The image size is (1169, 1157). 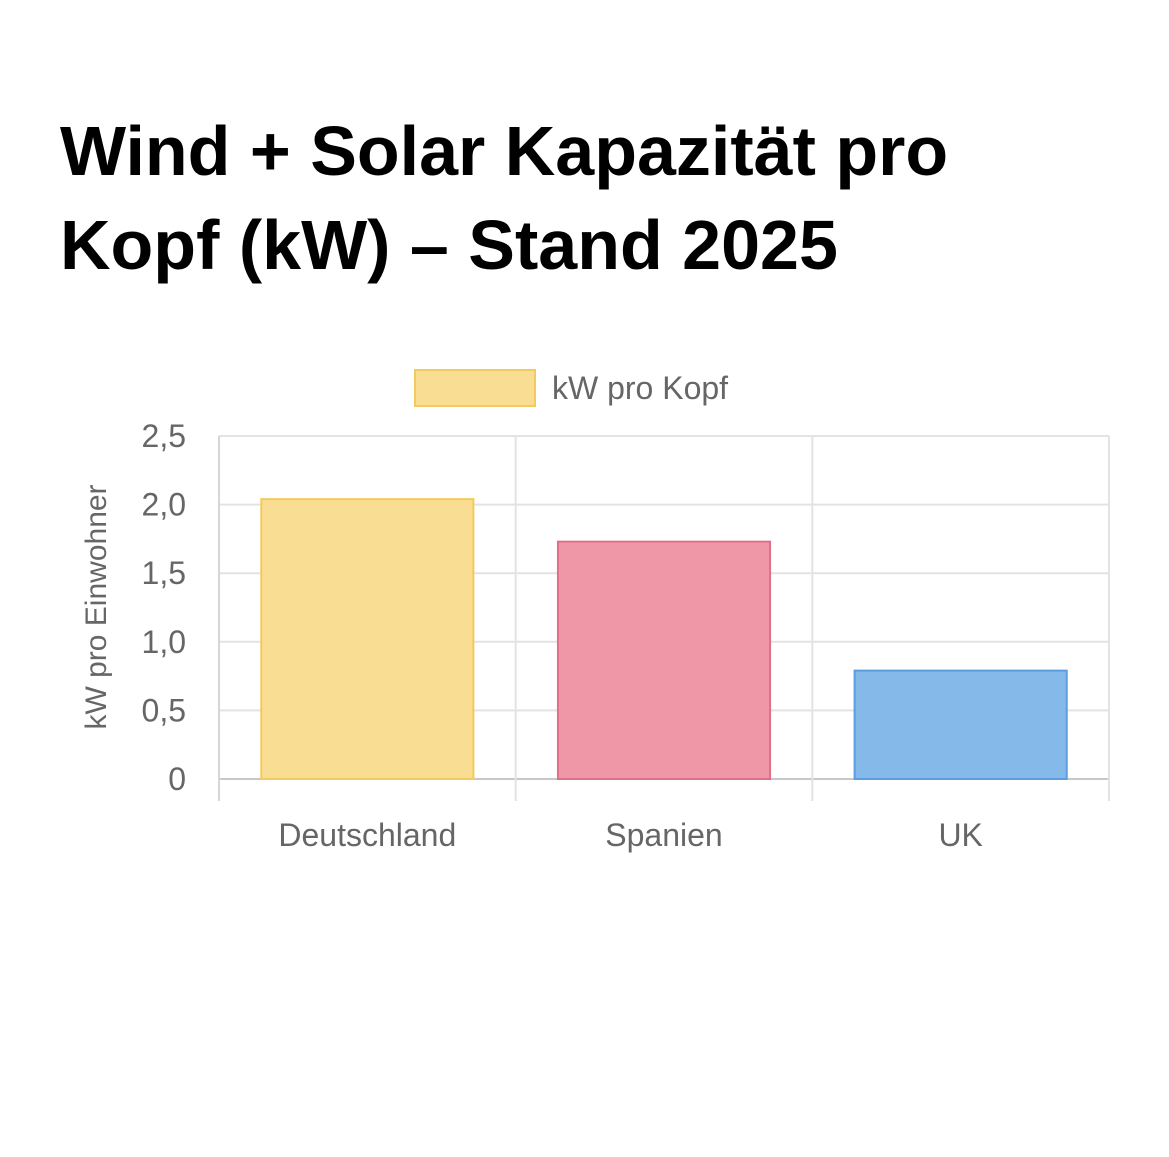 I want to click on x-axis: Deutschland Spanien UK, so click(x=630, y=835).